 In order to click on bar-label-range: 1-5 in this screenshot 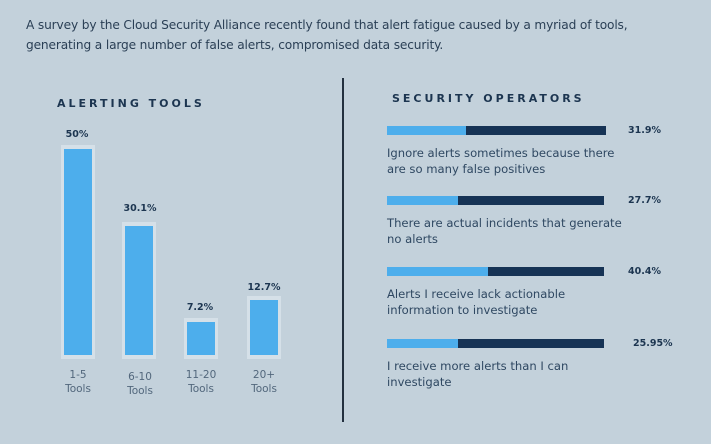, I will do `click(78, 375)`.